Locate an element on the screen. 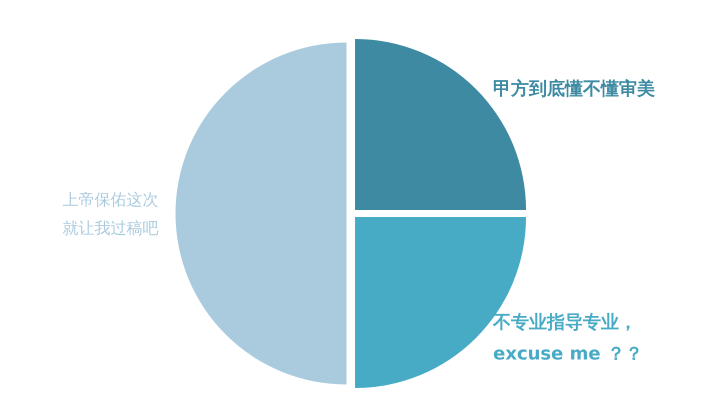 This screenshot has height=415, width=705. slice-label: 上帝保佑这次就让我过稿吧 is located at coordinates (110, 214).